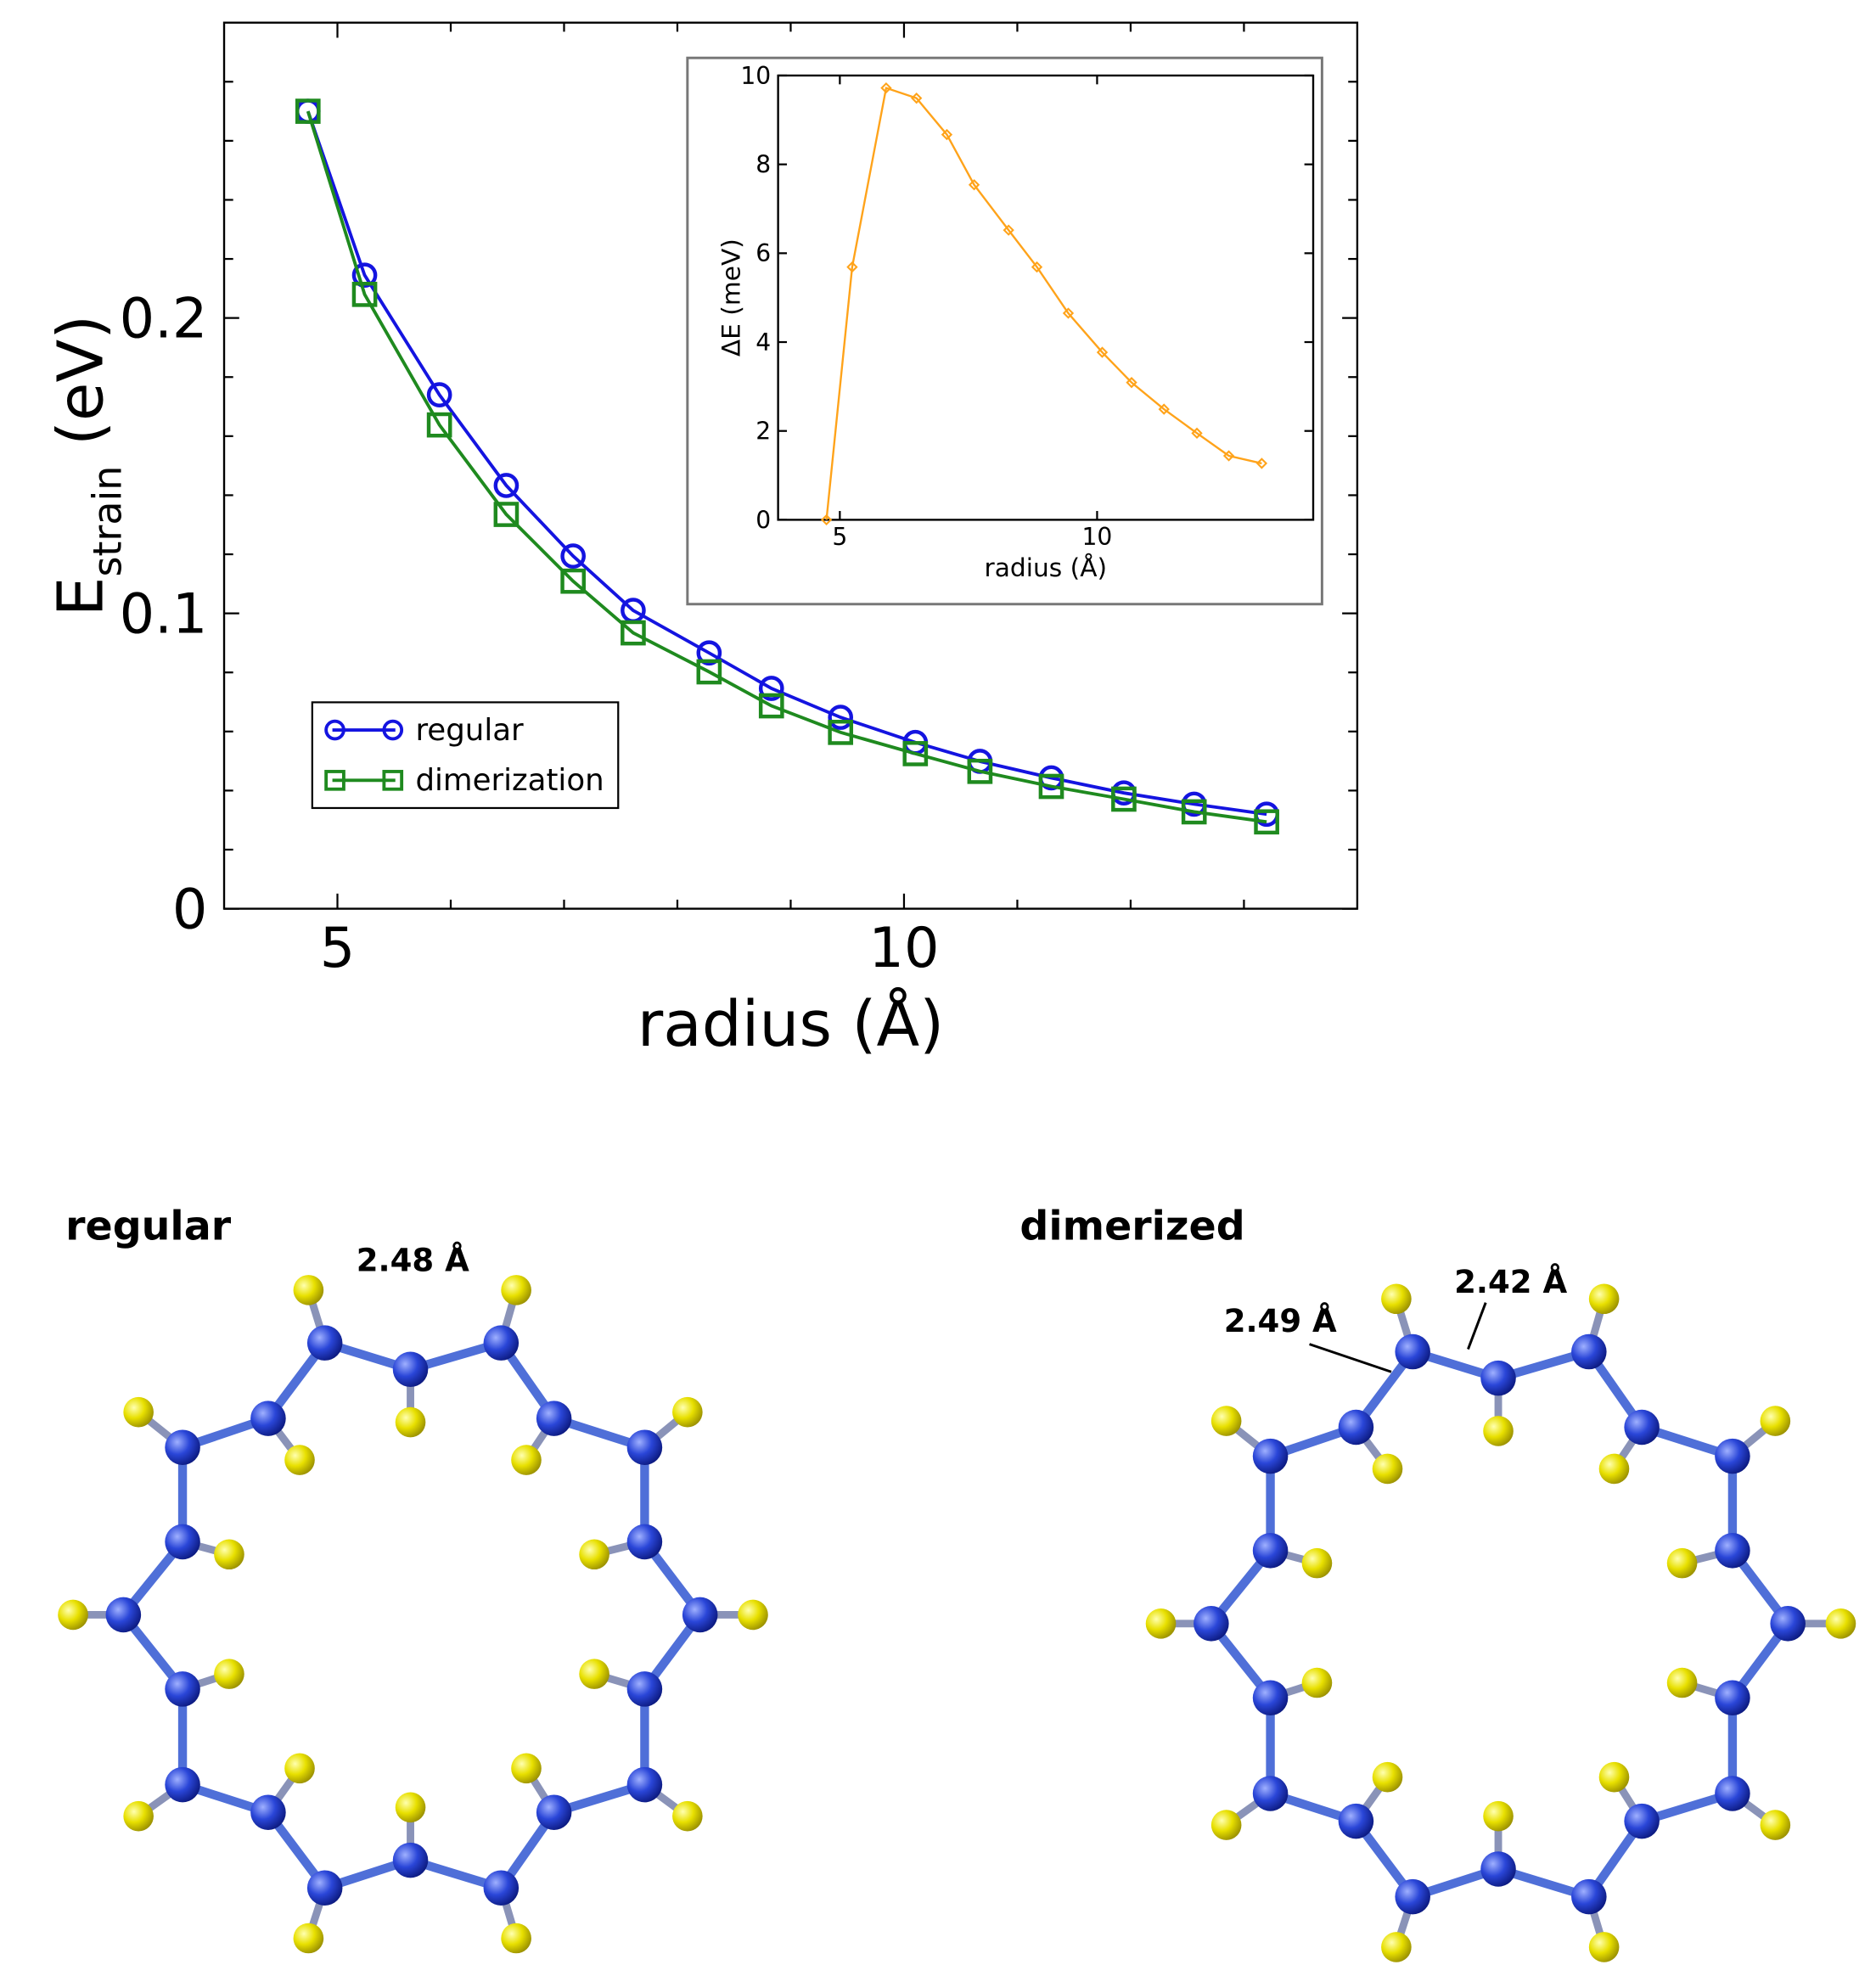 The image size is (1876, 1976). What do you see at coordinates (731, 297) in the screenshot?
I see `y-axis-label-main: ΔE (meV)` at bounding box center [731, 297].